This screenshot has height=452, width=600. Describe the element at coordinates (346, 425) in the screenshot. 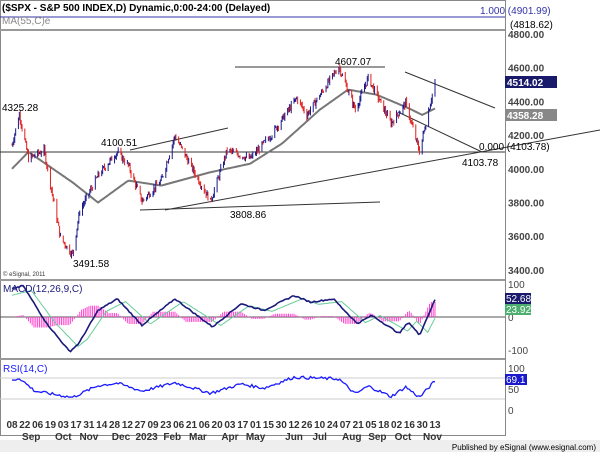

I see `x-tick-label: 07` at that location.